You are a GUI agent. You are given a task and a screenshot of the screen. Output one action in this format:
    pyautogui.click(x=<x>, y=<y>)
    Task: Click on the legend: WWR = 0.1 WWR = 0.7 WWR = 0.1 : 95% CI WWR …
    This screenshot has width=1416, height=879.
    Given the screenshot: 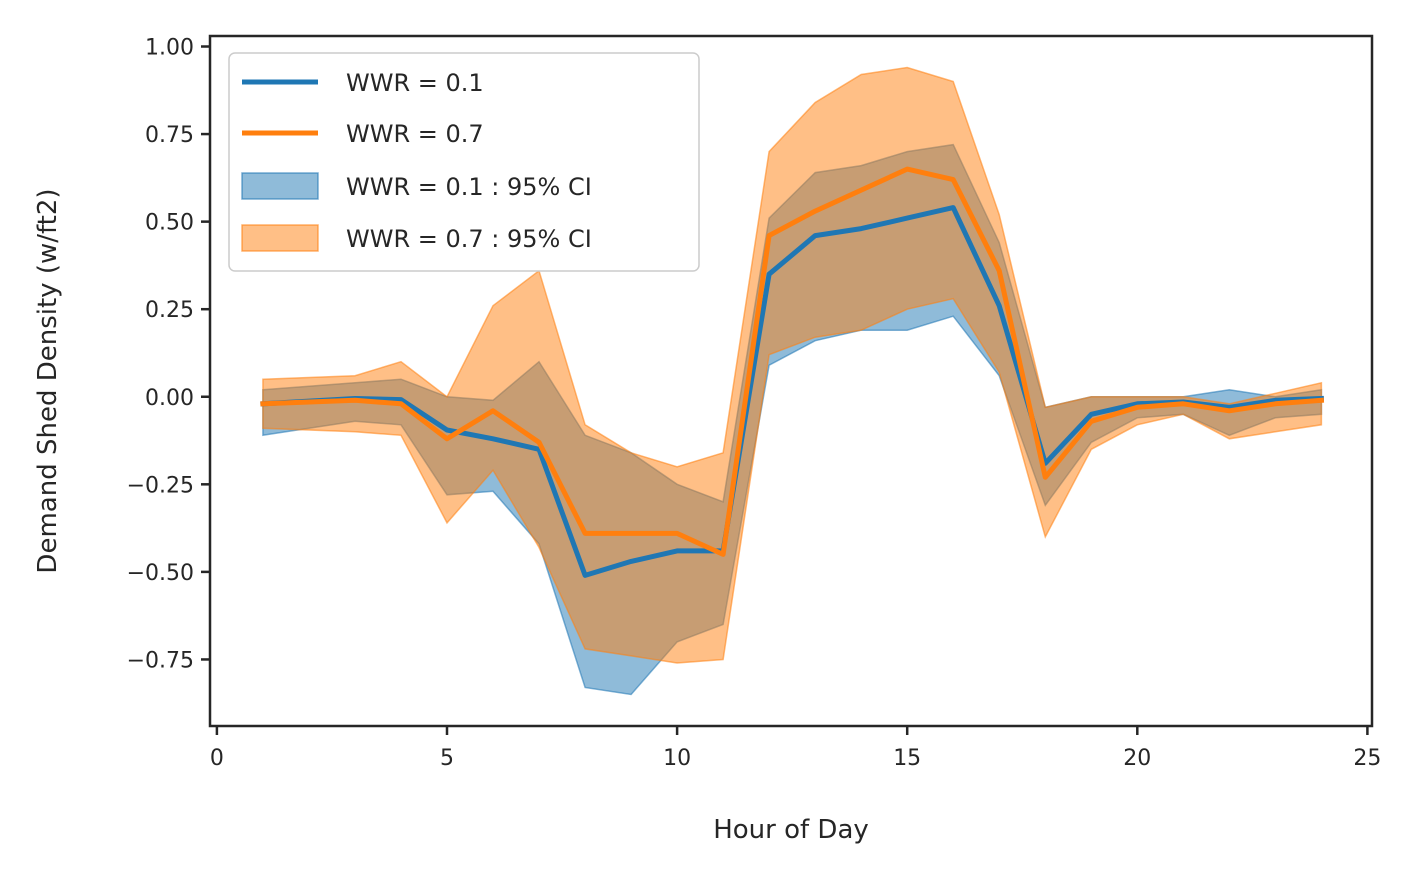 What is the action you would take?
    pyautogui.click(x=464, y=162)
    